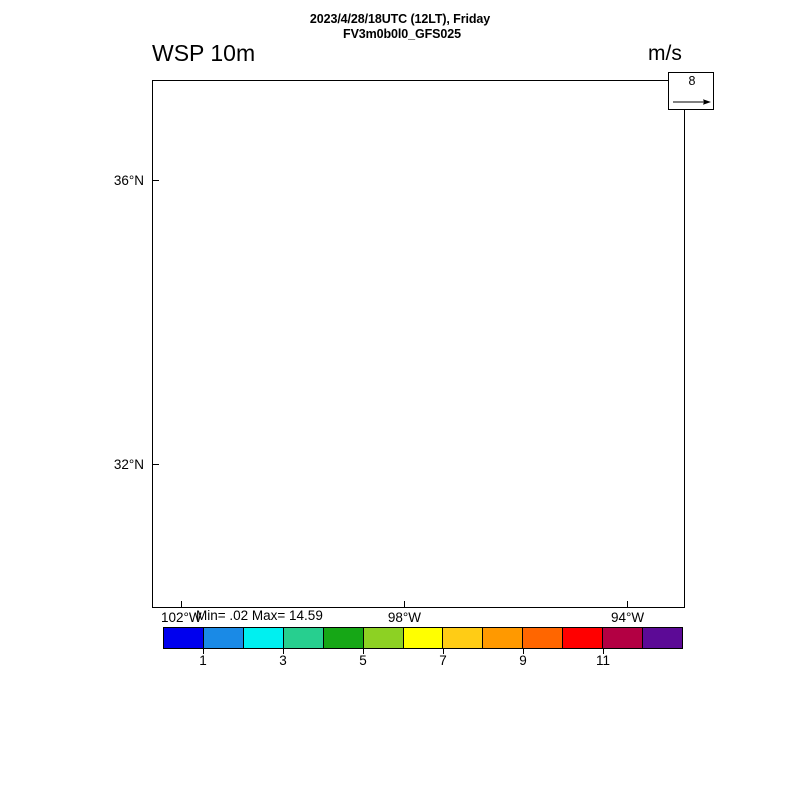 Image resolution: width=800 pixels, height=800 pixels. What do you see at coordinates (691, 91) in the screenshot?
I see `reference-vector-key: 8` at bounding box center [691, 91].